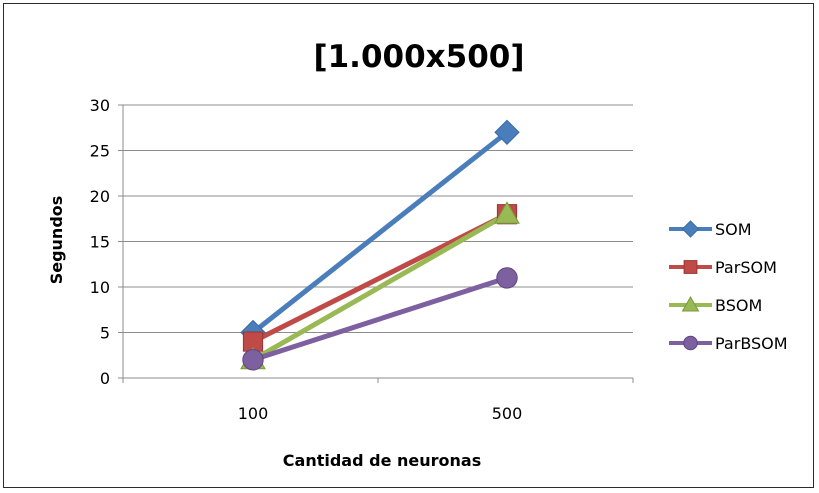 The width and height of the screenshot is (819, 493). Describe the element at coordinates (380, 413) in the screenshot. I see `x-tick-labels: 100 500` at that location.